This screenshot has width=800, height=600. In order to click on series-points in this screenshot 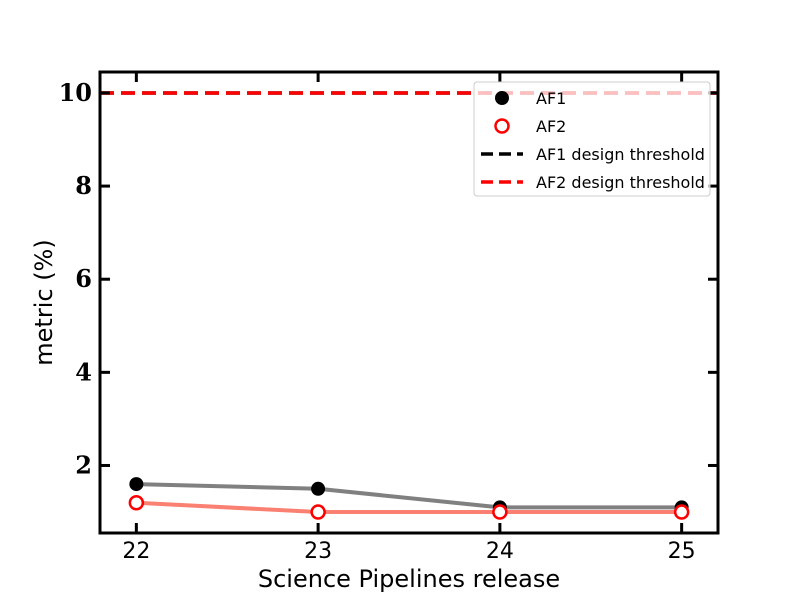, I will do `click(409, 498)`.